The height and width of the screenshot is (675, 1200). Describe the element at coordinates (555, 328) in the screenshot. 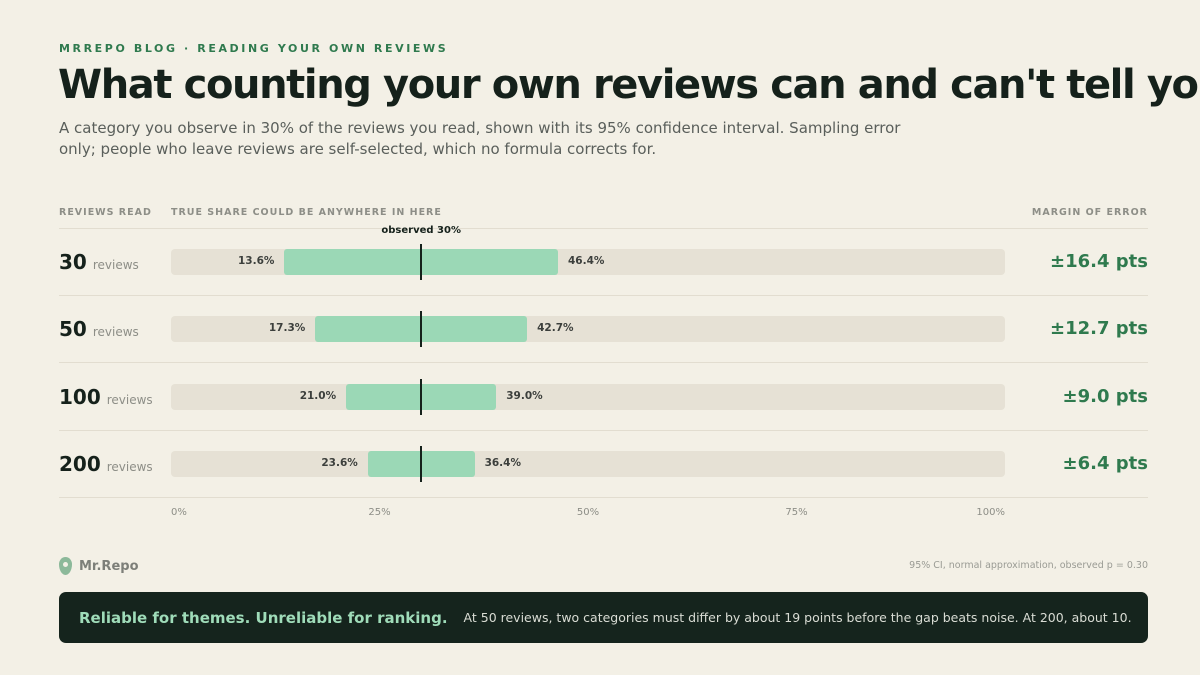

I see `interval-high-label: 42.7%` at that location.